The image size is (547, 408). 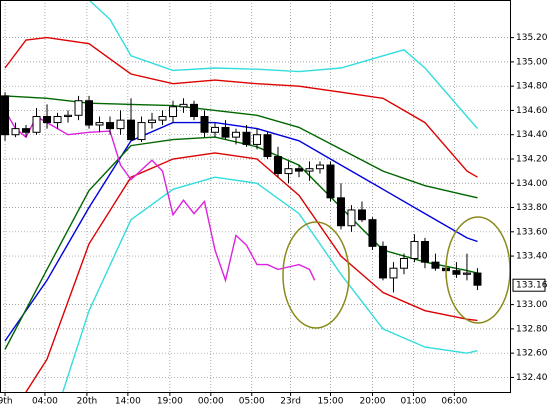 I want to click on y-tick-label: 134.80, so click(x=531, y=87).